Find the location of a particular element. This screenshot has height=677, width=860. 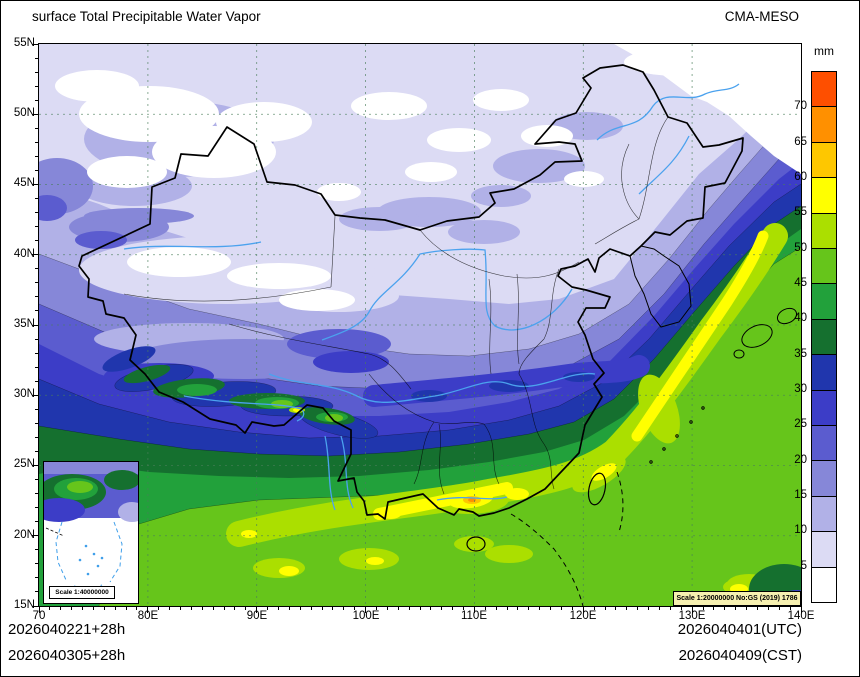

lat-tick-label: 15N is located at coordinates (24, 605).